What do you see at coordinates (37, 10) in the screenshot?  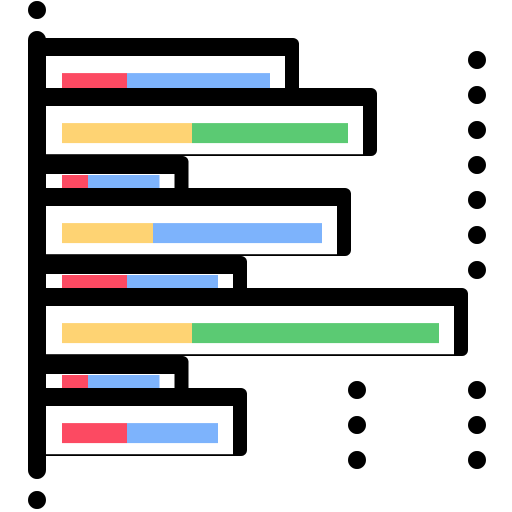 I see `axis-top-dot` at bounding box center [37, 10].